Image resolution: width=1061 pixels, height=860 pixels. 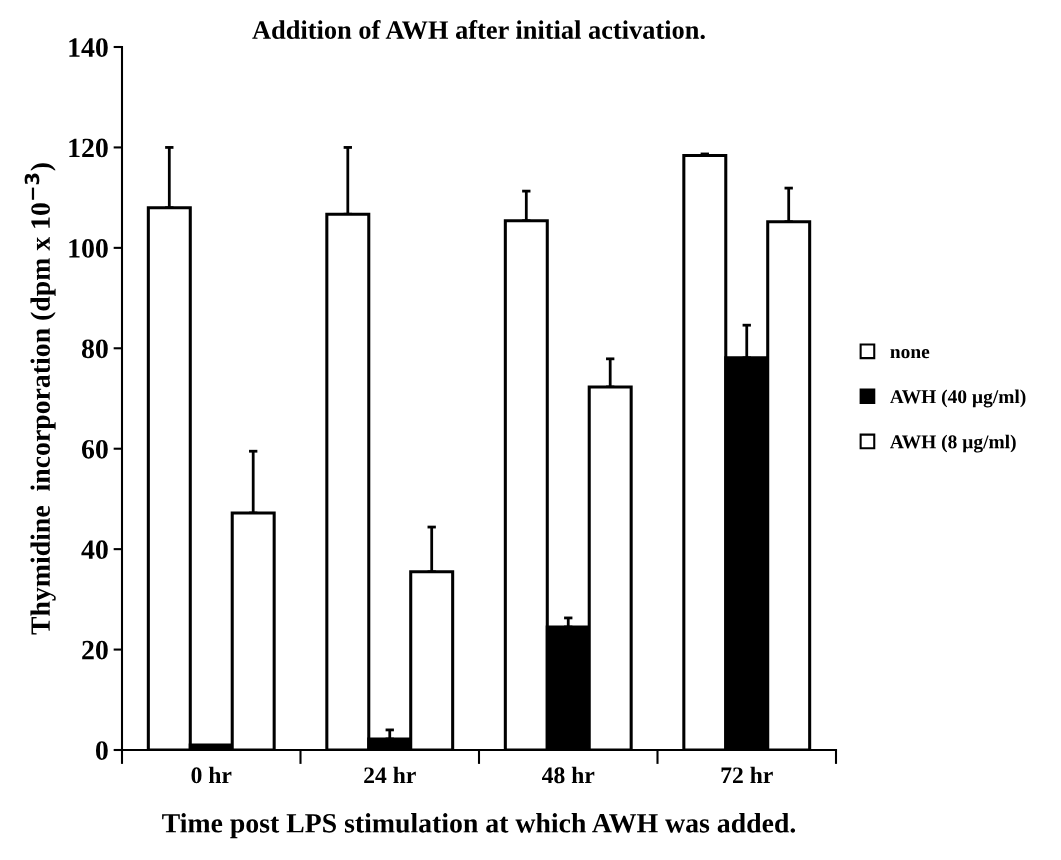 I want to click on x-tick-label: 72 hr, so click(x=747, y=775).